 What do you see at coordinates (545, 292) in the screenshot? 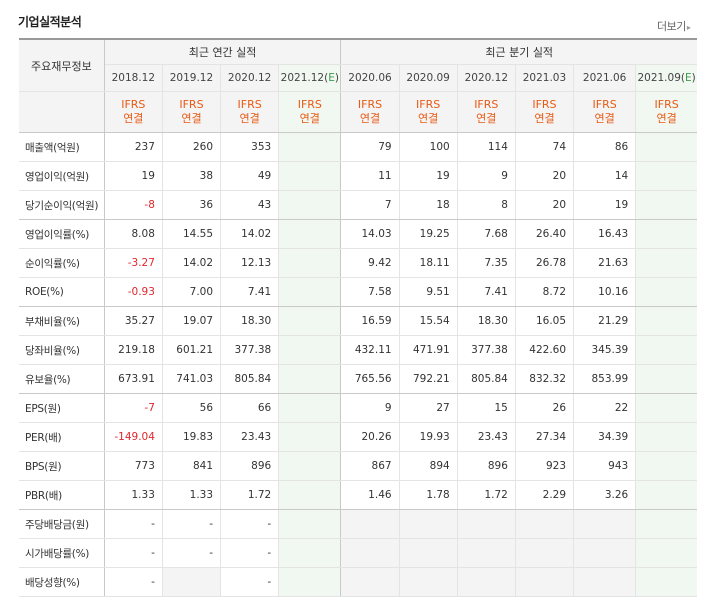
I see `data-cell: 8.72` at bounding box center [545, 292].